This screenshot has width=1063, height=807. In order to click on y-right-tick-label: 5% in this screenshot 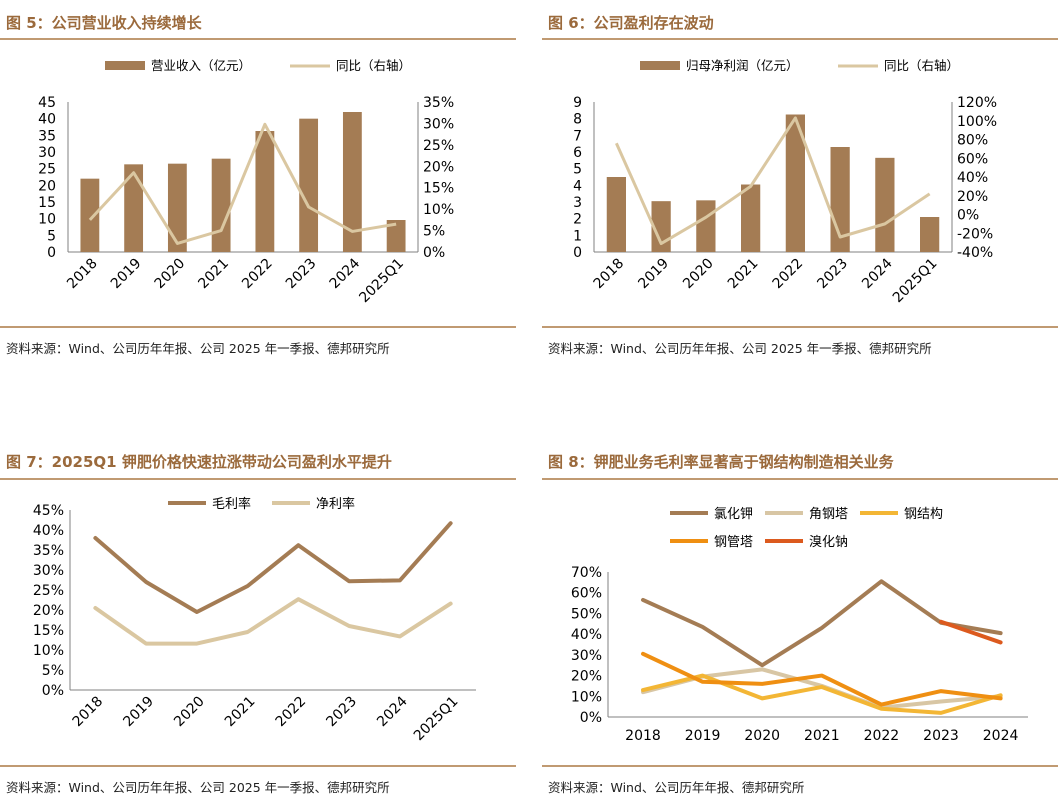, I will do `click(434, 232)`.